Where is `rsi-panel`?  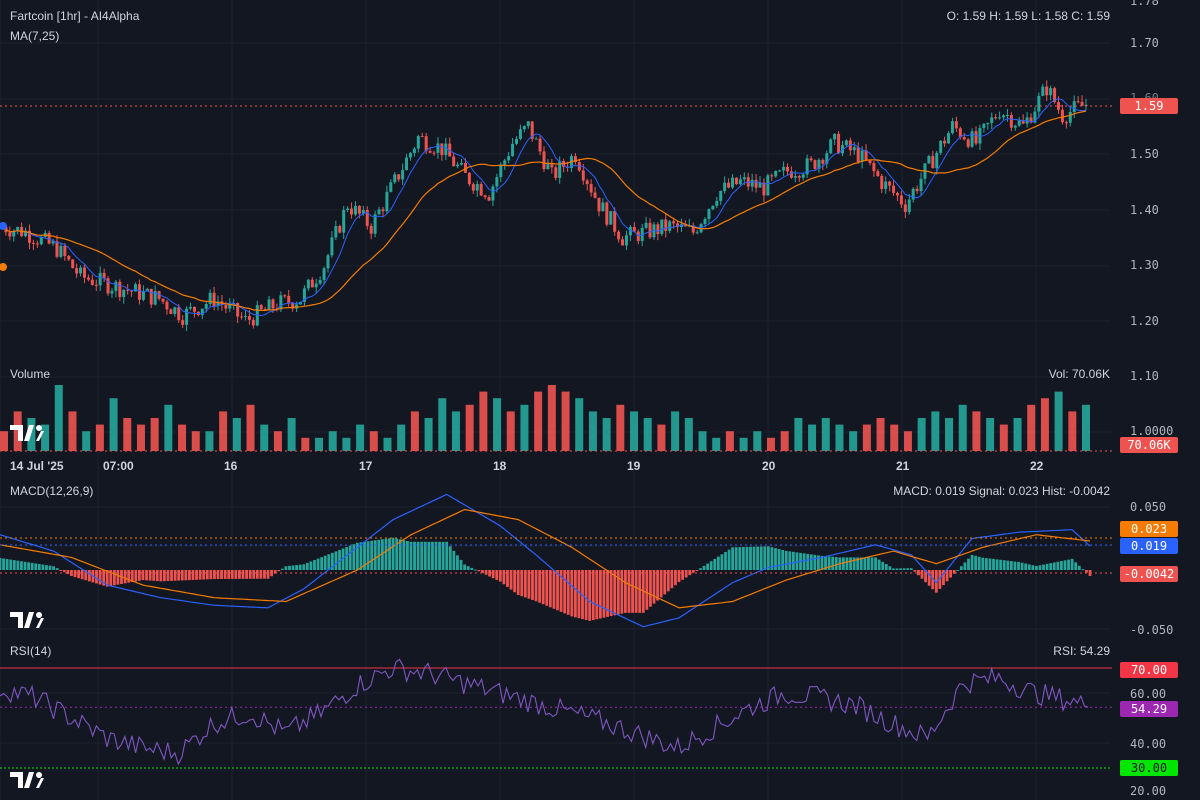
rsi-panel is located at coordinates (556, 713).